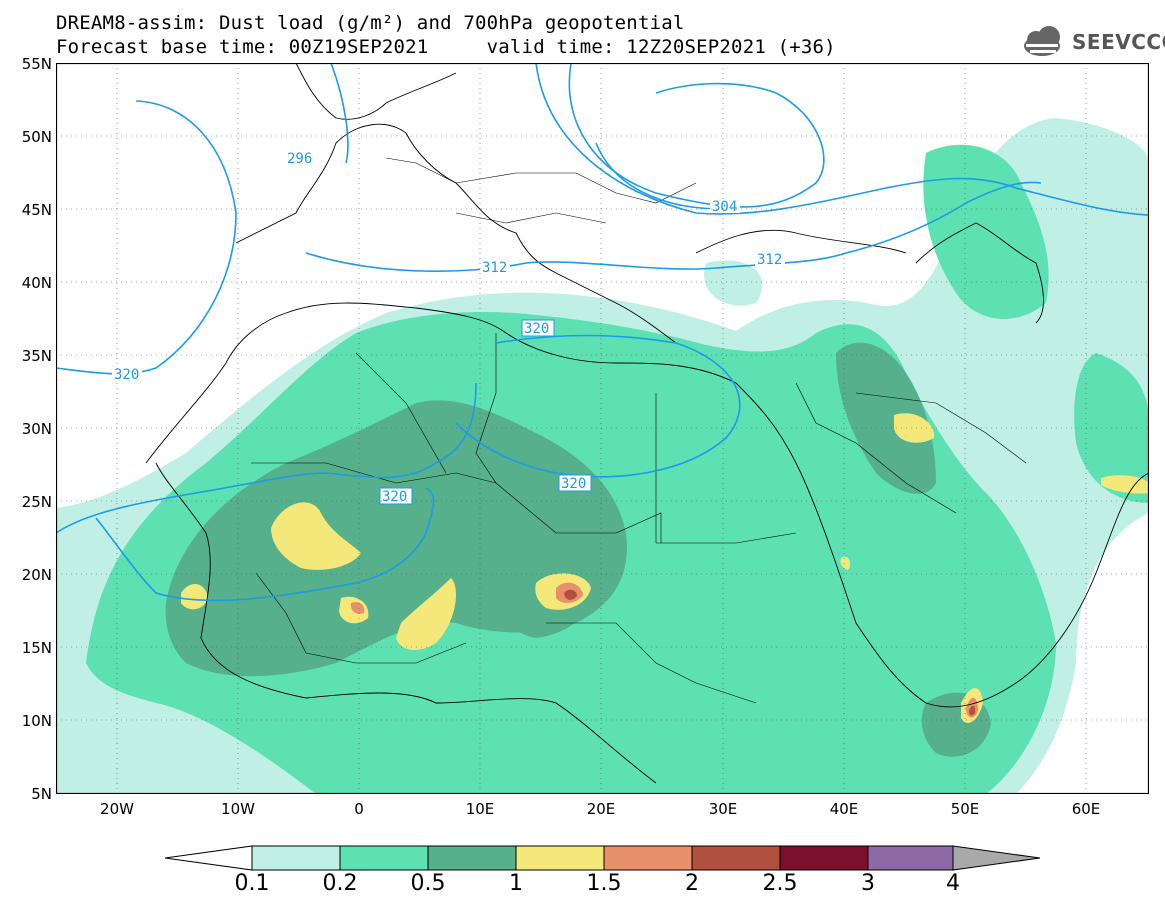  What do you see at coordinates (299, 159) in the screenshot?
I see `contour-label-296: 296` at bounding box center [299, 159].